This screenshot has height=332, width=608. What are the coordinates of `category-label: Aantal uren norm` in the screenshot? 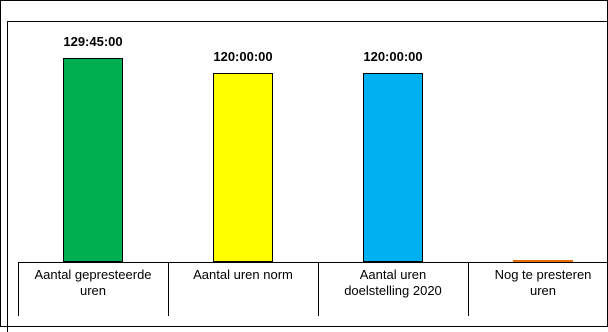 It's located at (243, 274).